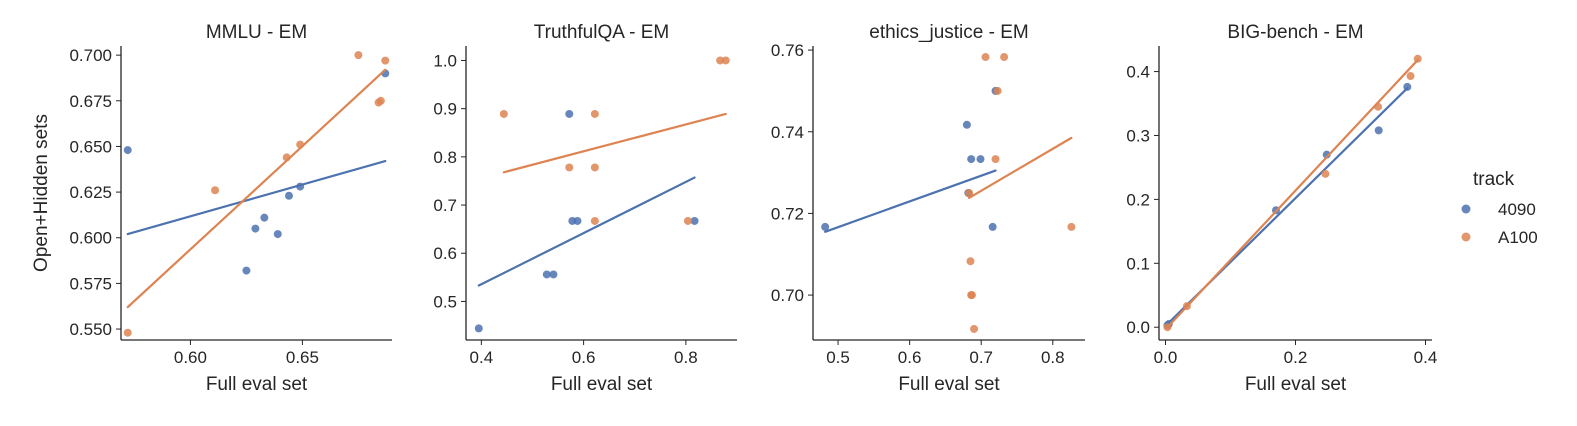  What do you see at coordinates (445, 205) in the screenshot?
I see `y-tick-label: 0.7` at bounding box center [445, 205].